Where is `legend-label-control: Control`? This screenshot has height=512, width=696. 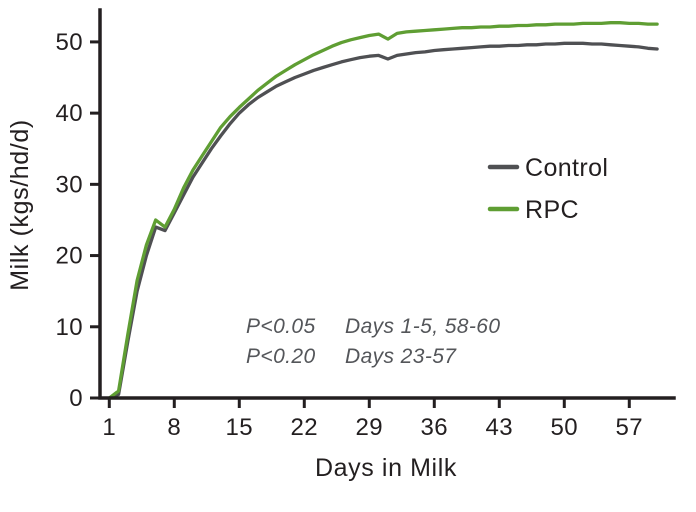 legend-label-control: Control is located at coordinates (566, 168).